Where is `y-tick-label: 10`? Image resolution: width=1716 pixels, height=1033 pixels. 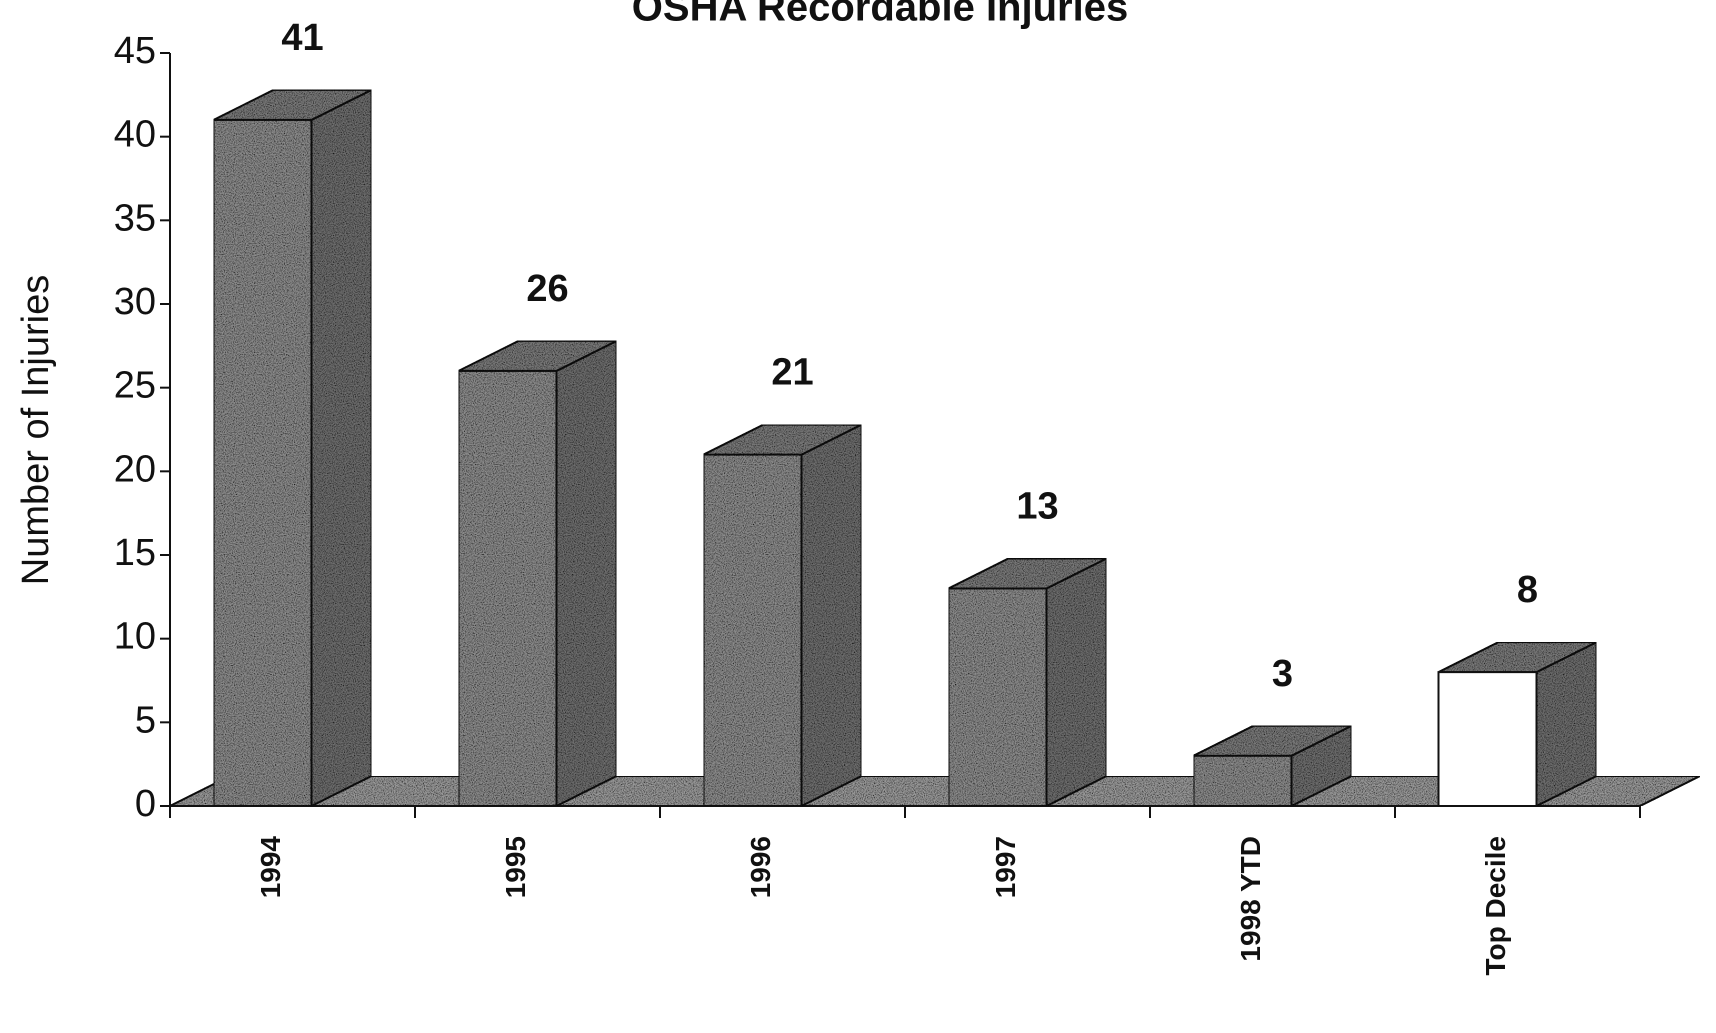
y-tick-label: 10 is located at coordinates (135, 637).